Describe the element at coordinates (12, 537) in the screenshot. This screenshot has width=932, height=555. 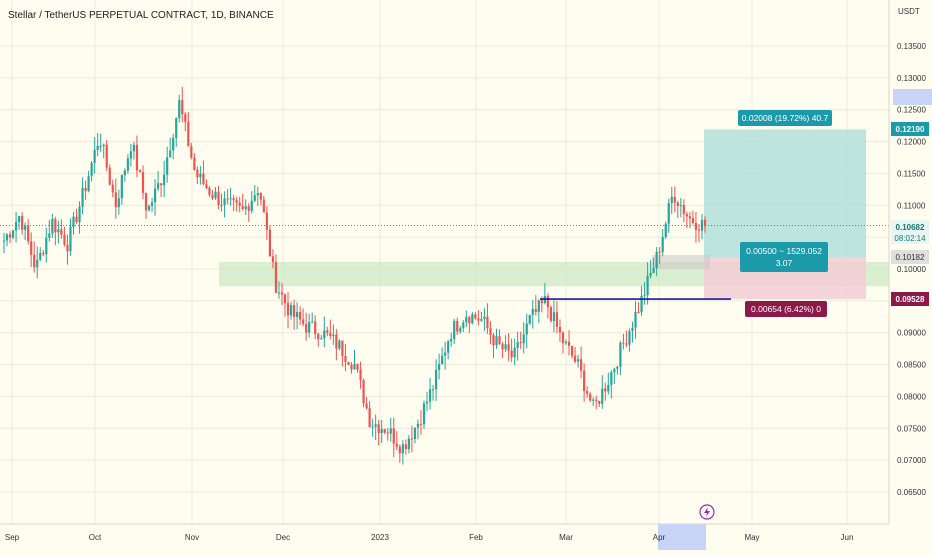
I see `time-tick-label: Sep` at that location.